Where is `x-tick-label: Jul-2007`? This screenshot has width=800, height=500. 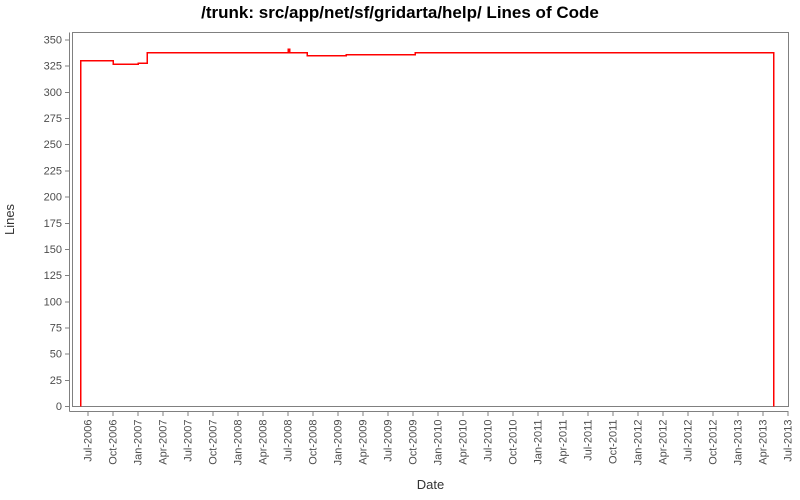
x-tick-label: Jul-2007 is located at coordinates (189, 441).